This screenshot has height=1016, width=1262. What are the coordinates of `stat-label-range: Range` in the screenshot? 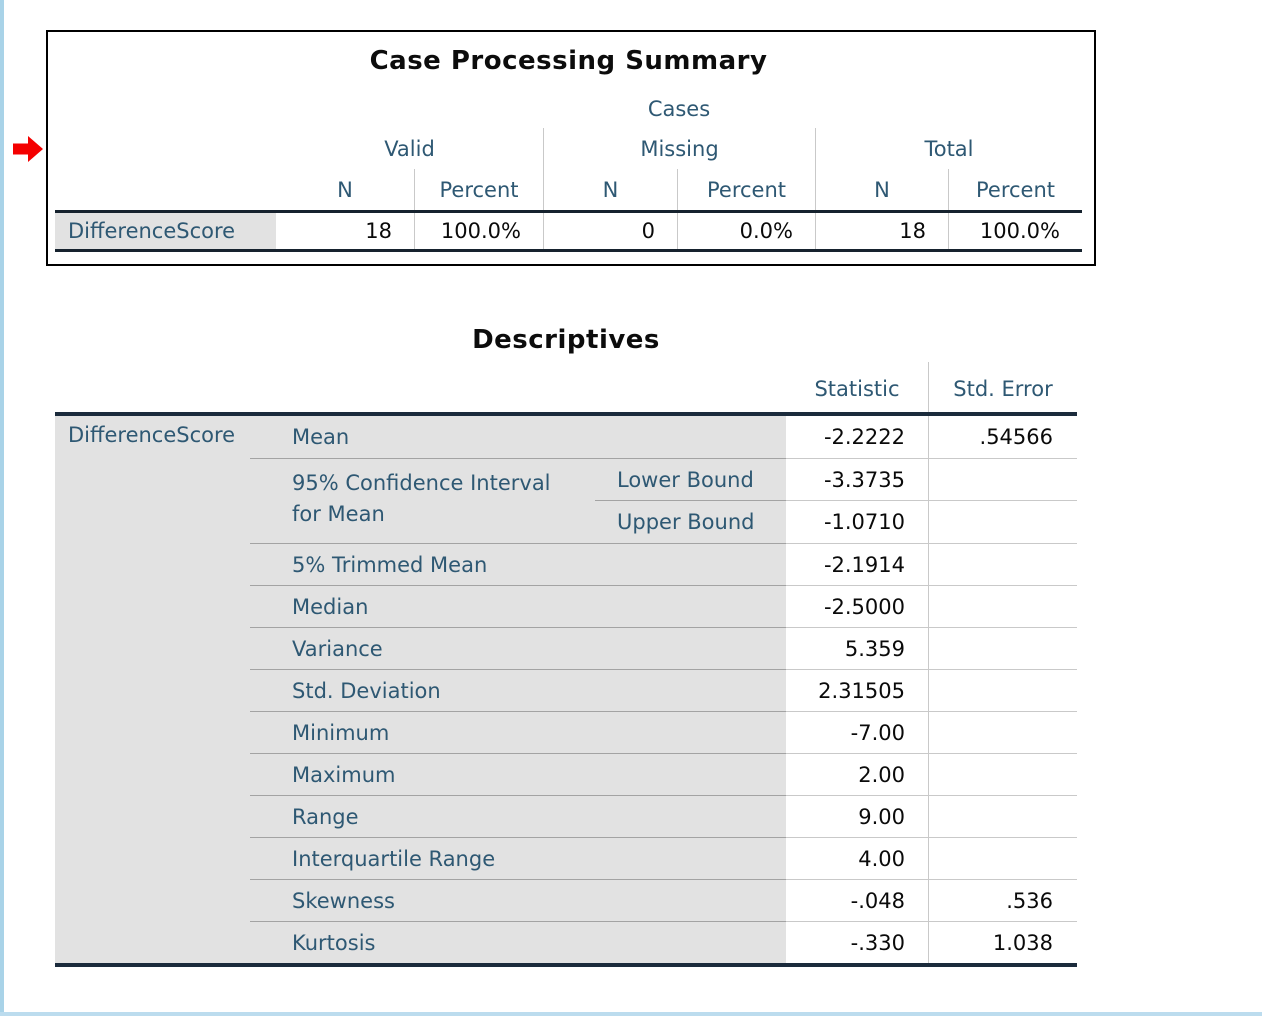 It's located at (518, 816).